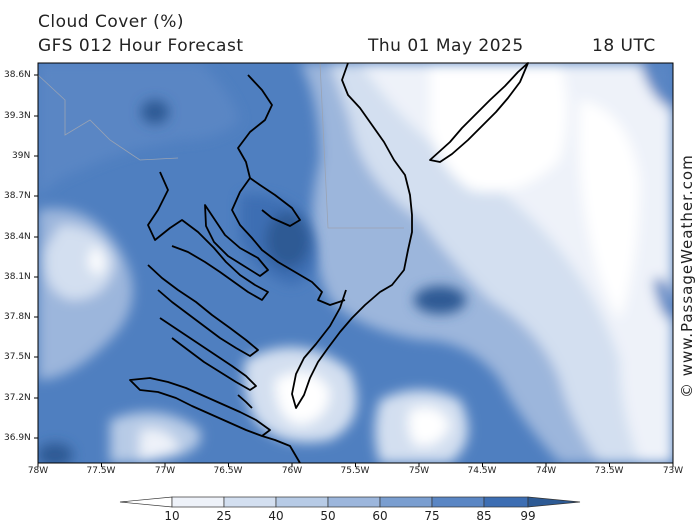 The image size is (700, 525). Describe the element at coordinates (38, 471) in the screenshot. I see `lon-label: 78W` at that location.